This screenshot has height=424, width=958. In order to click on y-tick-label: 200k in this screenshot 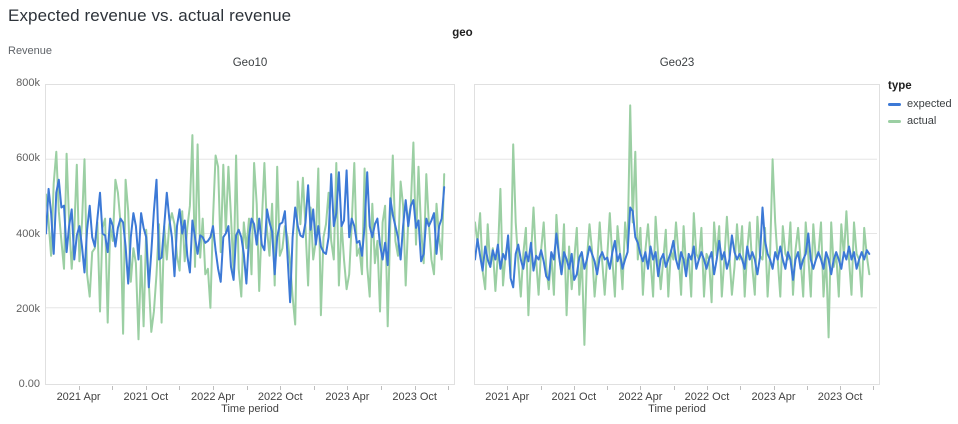, I will do `click(28, 308)`.